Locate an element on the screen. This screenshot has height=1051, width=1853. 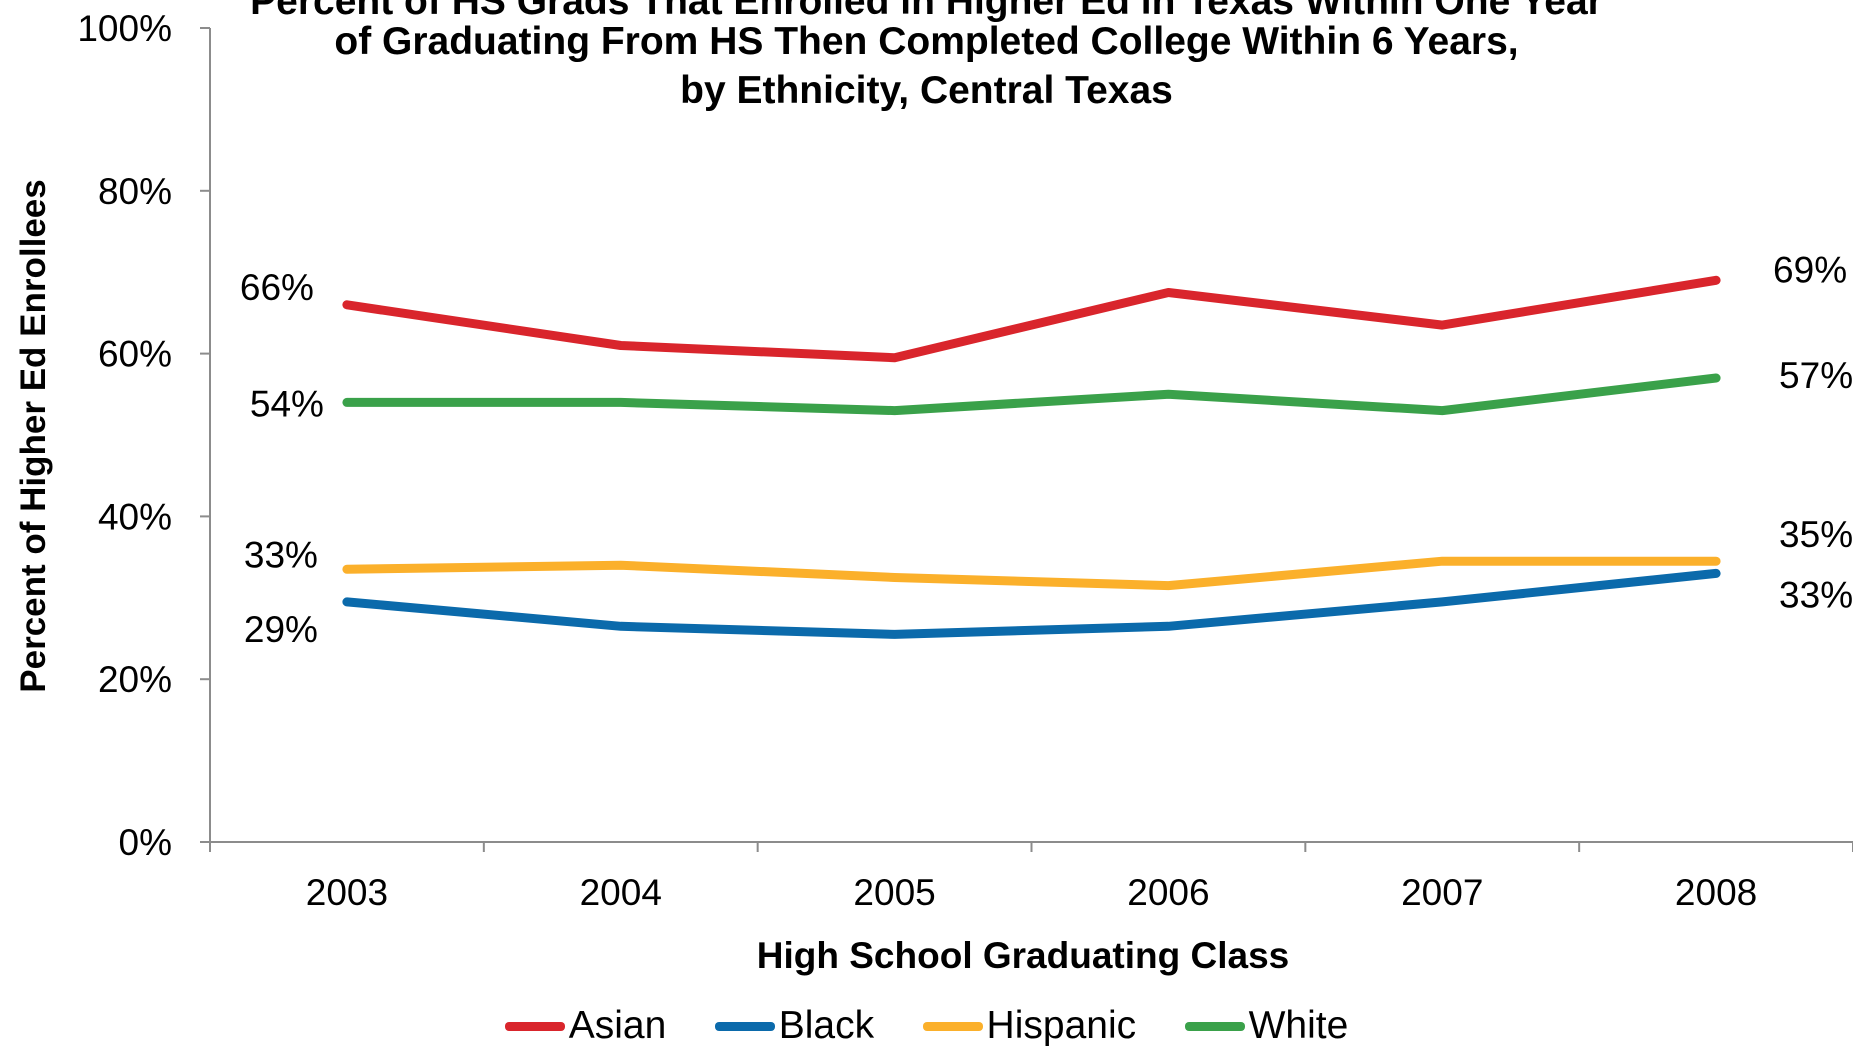
legend-label-asian: Asian is located at coordinates (617, 1025).